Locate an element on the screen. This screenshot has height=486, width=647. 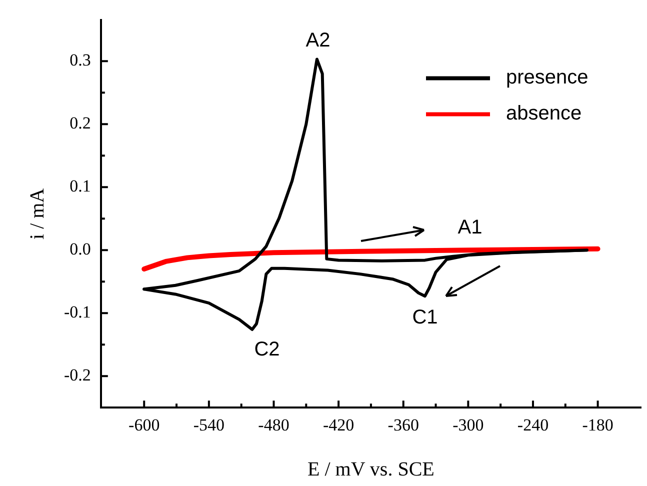
annotation: A1 is located at coordinates (470, 227).